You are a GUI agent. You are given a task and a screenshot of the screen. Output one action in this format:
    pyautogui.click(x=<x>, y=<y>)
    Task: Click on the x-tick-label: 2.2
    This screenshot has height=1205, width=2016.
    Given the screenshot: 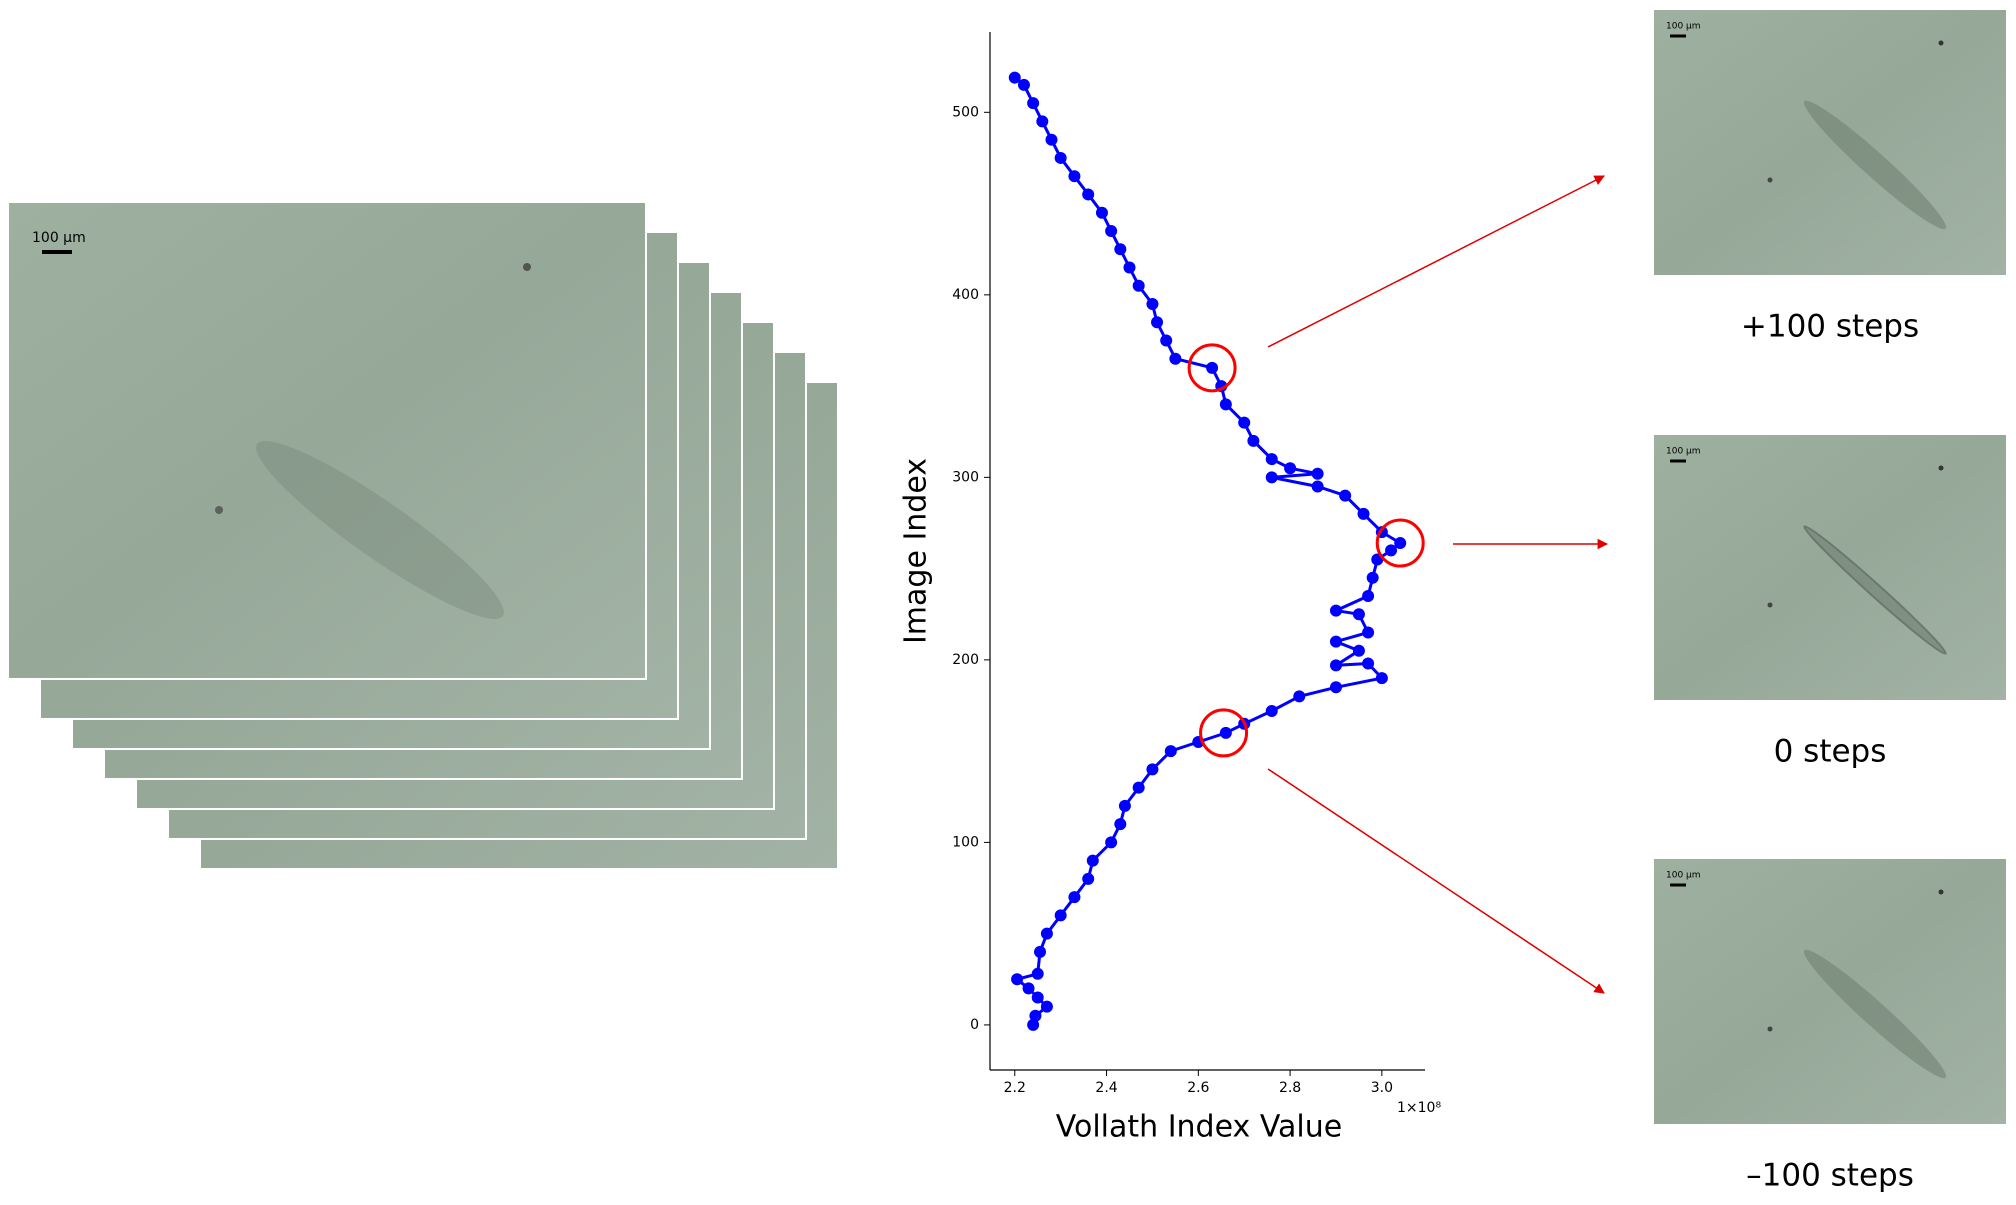 What is the action you would take?
    pyautogui.click(x=1015, y=1088)
    